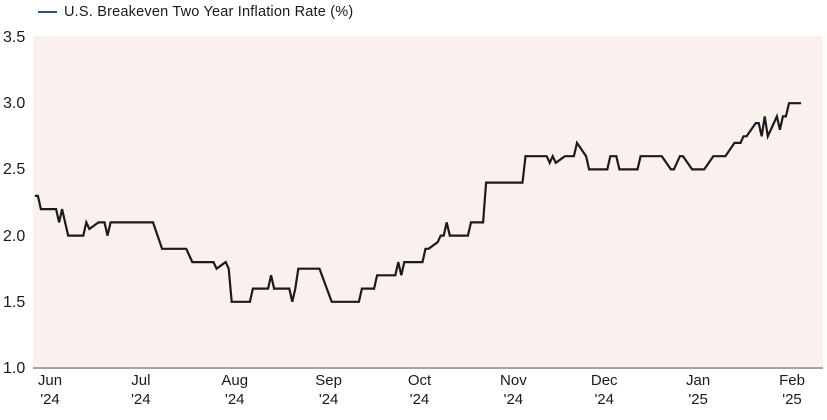 Image resolution: width=827 pixels, height=420 pixels. What do you see at coordinates (141, 380) in the screenshot?
I see `x-tick-month: Jul` at bounding box center [141, 380].